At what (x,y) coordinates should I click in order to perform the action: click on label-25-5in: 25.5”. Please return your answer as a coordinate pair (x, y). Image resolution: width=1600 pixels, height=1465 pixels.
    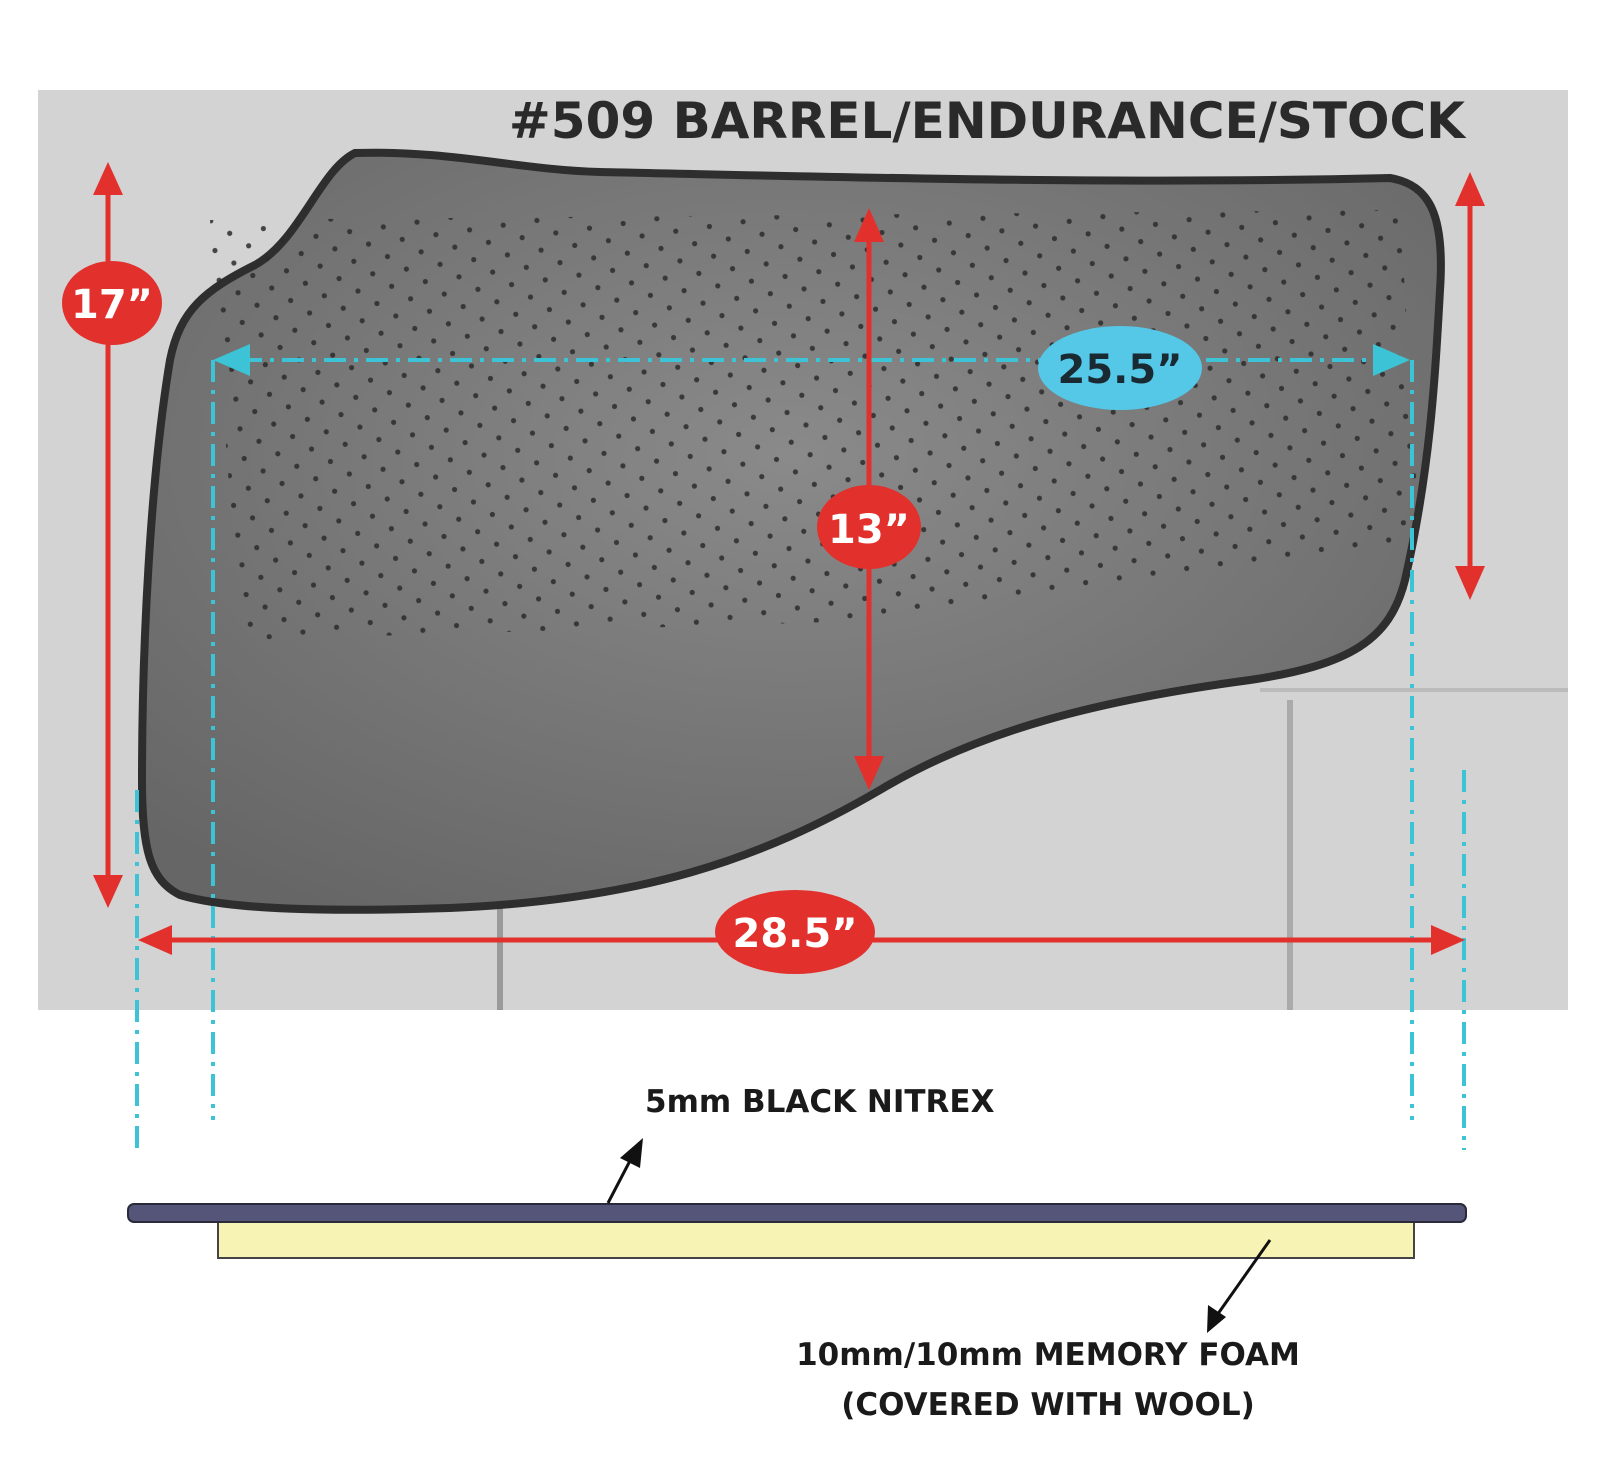
    Looking at the image, I should click on (1120, 368).